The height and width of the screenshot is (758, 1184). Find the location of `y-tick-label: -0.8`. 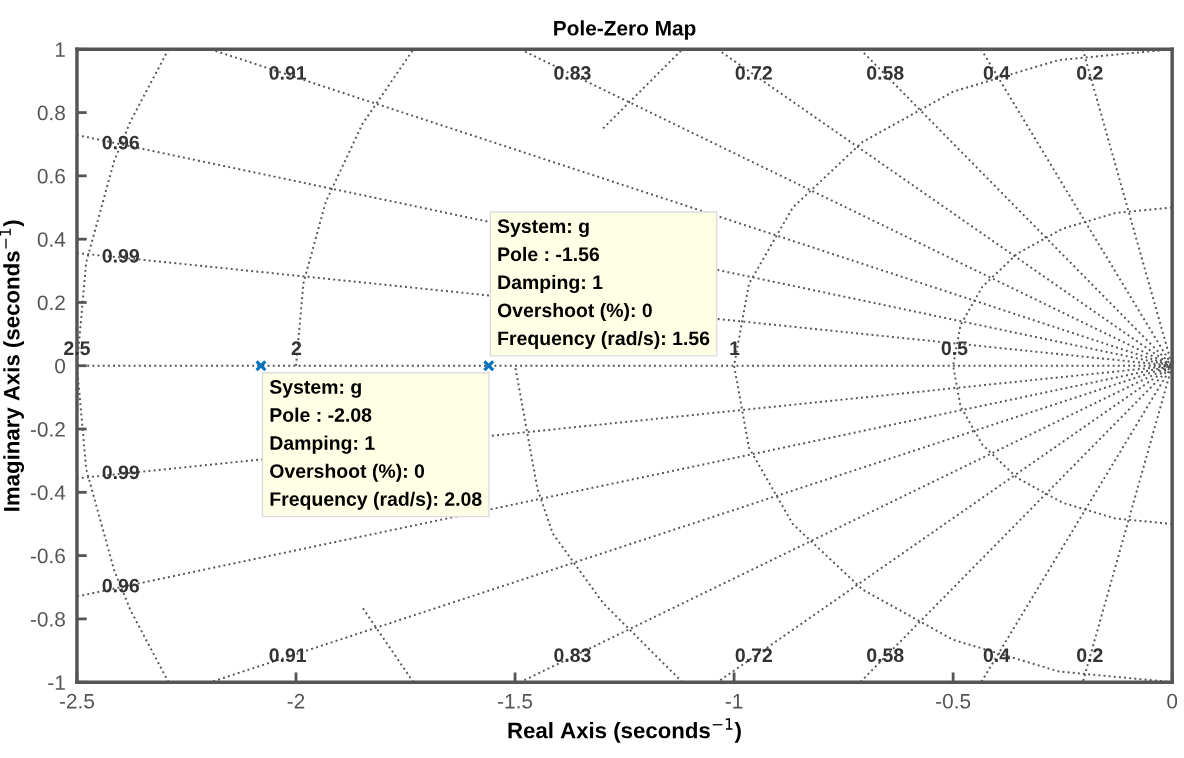

y-tick-label: -0.8 is located at coordinates (47, 619).